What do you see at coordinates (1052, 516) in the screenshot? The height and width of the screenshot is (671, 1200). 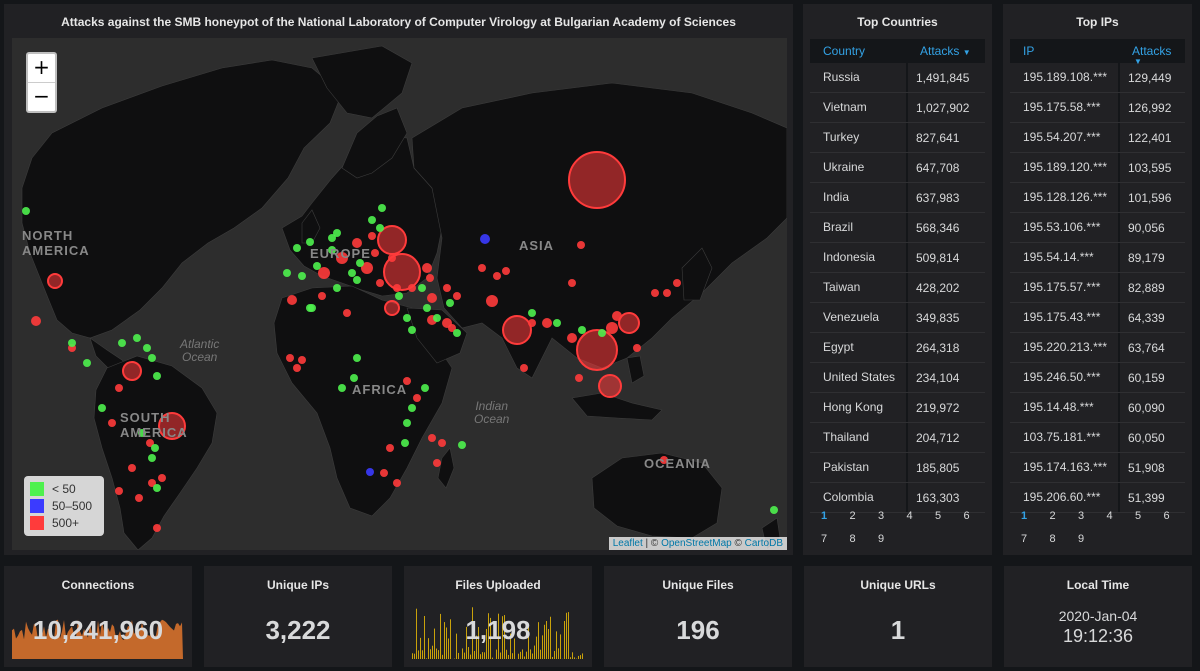 I see `page-link: 2` at bounding box center [1052, 516].